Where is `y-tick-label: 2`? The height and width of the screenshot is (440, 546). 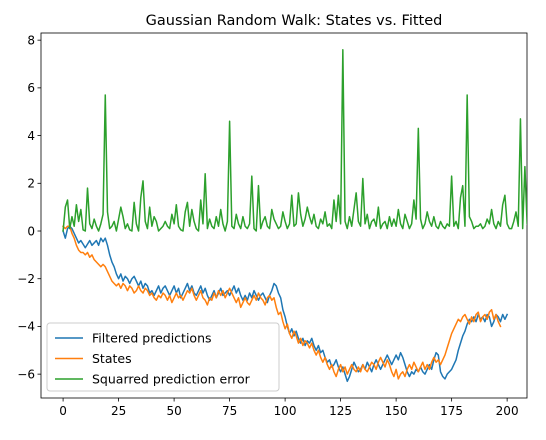 y-tick-label: 2 is located at coordinates (31, 184).